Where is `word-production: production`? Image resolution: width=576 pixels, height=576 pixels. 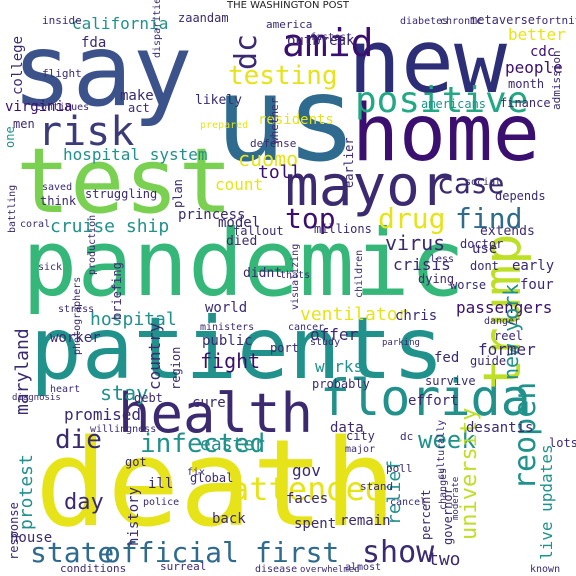 word-production: production is located at coordinates (92, 245).